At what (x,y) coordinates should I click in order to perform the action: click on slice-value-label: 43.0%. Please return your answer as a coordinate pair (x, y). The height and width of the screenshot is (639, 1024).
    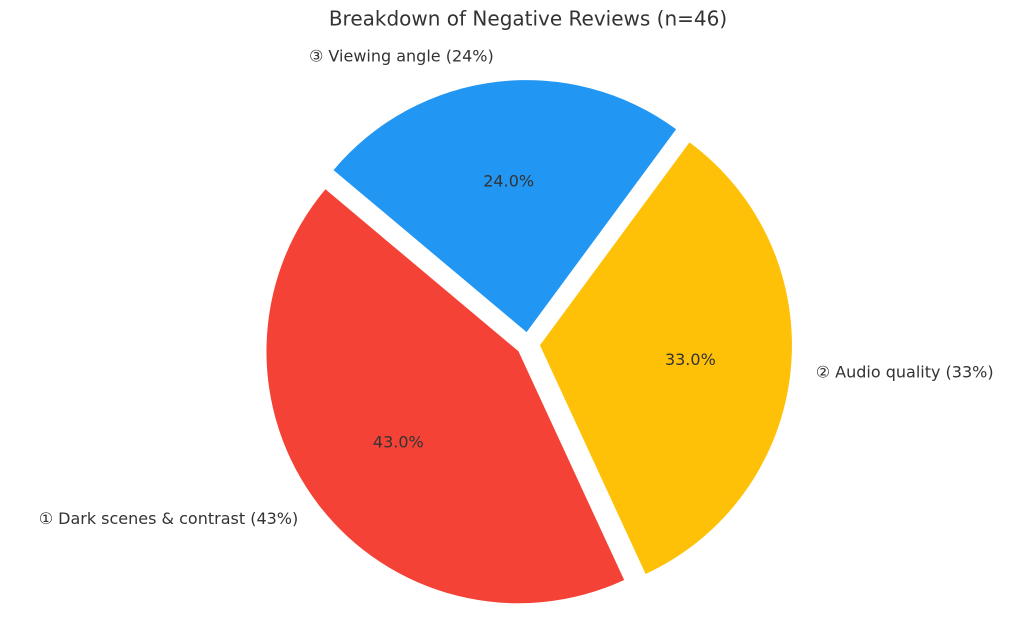
    Looking at the image, I should click on (398, 442).